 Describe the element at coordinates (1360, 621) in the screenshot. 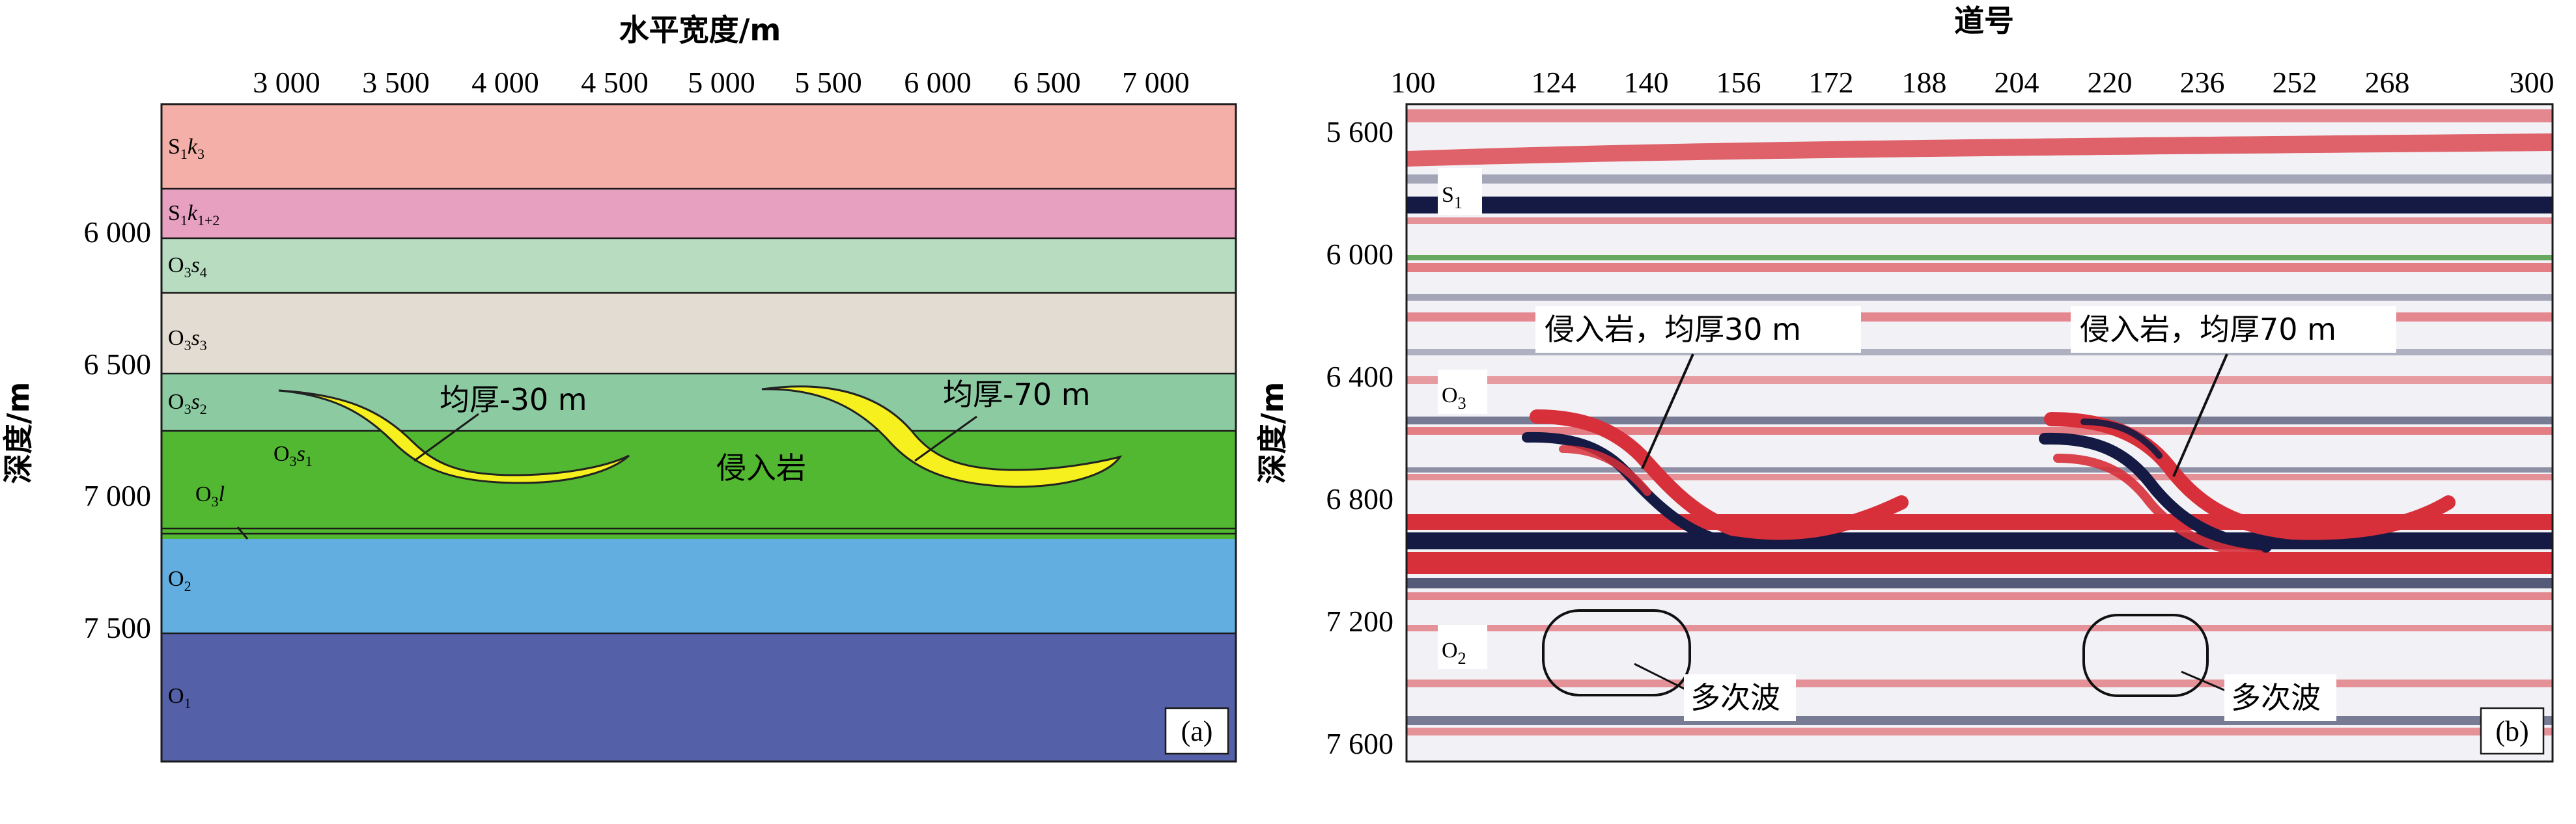

I see `y-tick-label: 7 200` at that location.